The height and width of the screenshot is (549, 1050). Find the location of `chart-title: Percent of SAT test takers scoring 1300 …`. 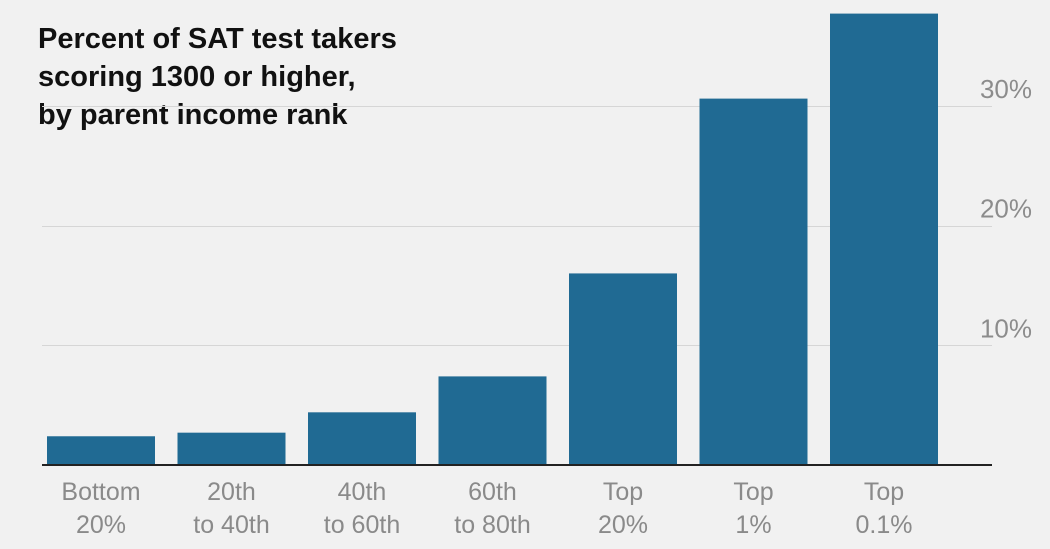

chart-title: Percent of SAT test takers scoring 1300 … is located at coordinates (268, 77).